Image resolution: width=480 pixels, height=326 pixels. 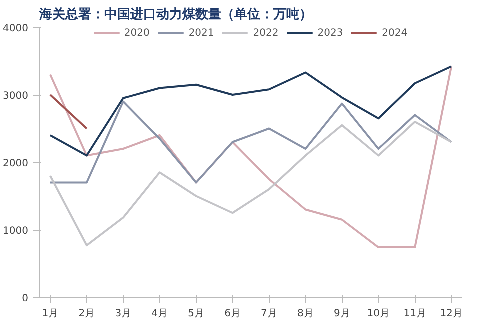 What do you see at coordinates (196, 314) in the screenshot?
I see `x-tick-label: 5月` at bounding box center [196, 314].